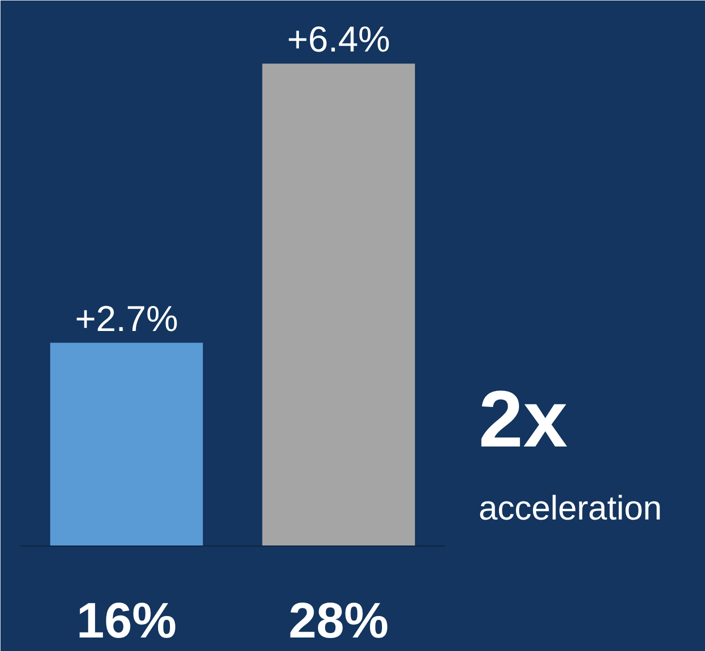 Image resolution: width=705 pixels, height=651 pixels. I want to click on x-tick-label: 28%, so click(338, 620).